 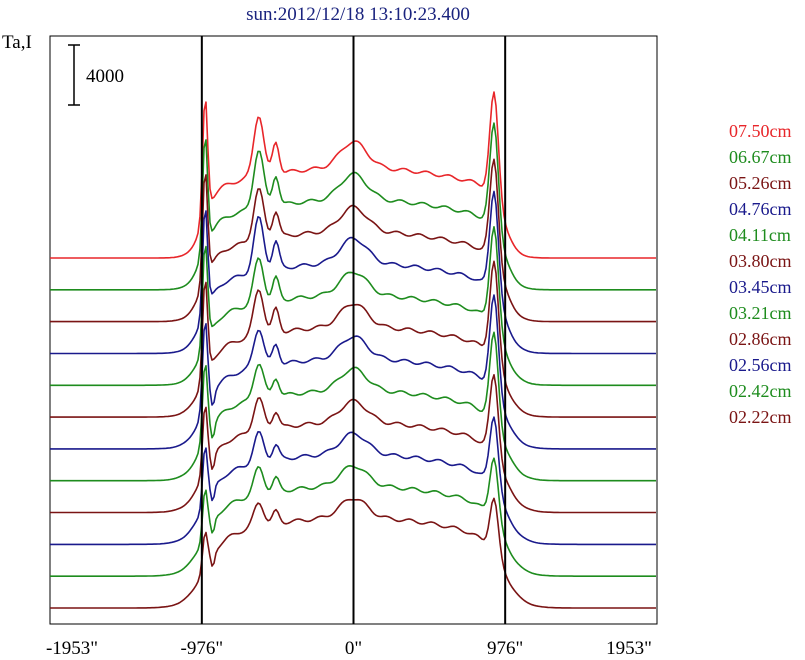 I want to click on x-tick-label: 1953", so click(x=629, y=648).